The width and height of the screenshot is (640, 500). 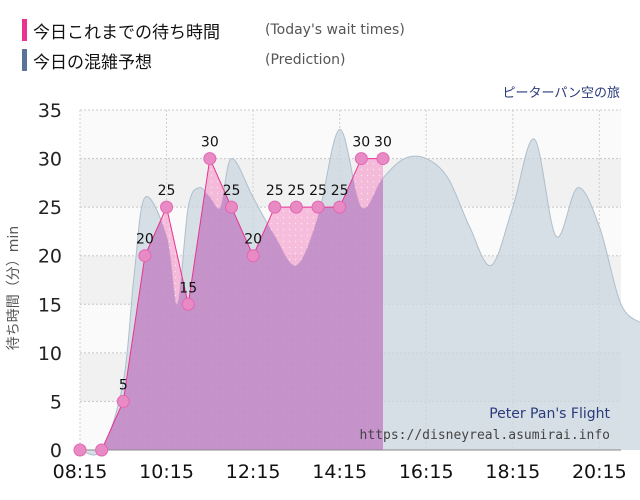 I want to click on legend-today-label-jp: 今日これまでの待ち時間, so click(x=126, y=32).